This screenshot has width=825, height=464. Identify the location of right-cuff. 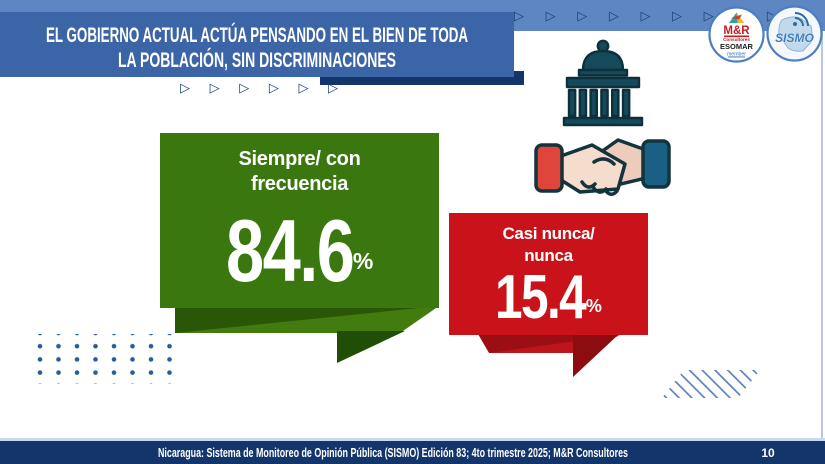
(656, 164).